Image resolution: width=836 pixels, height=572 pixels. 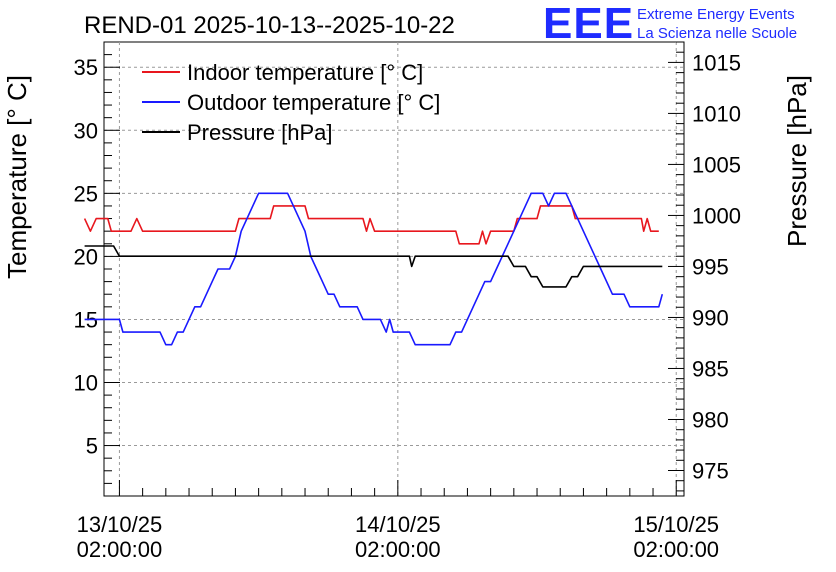 What do you see at coordinates (17, 177) in the screenshot?
I see `y-axis-label: Temperature [° C]` at bounding box center [17, 177].